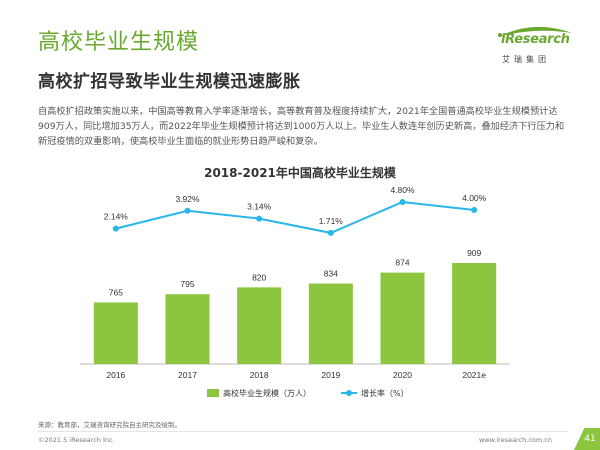 This screenshot has height=450, width=600. I want to click on legend-line-label: 增长率（%）, so click(385, 393).